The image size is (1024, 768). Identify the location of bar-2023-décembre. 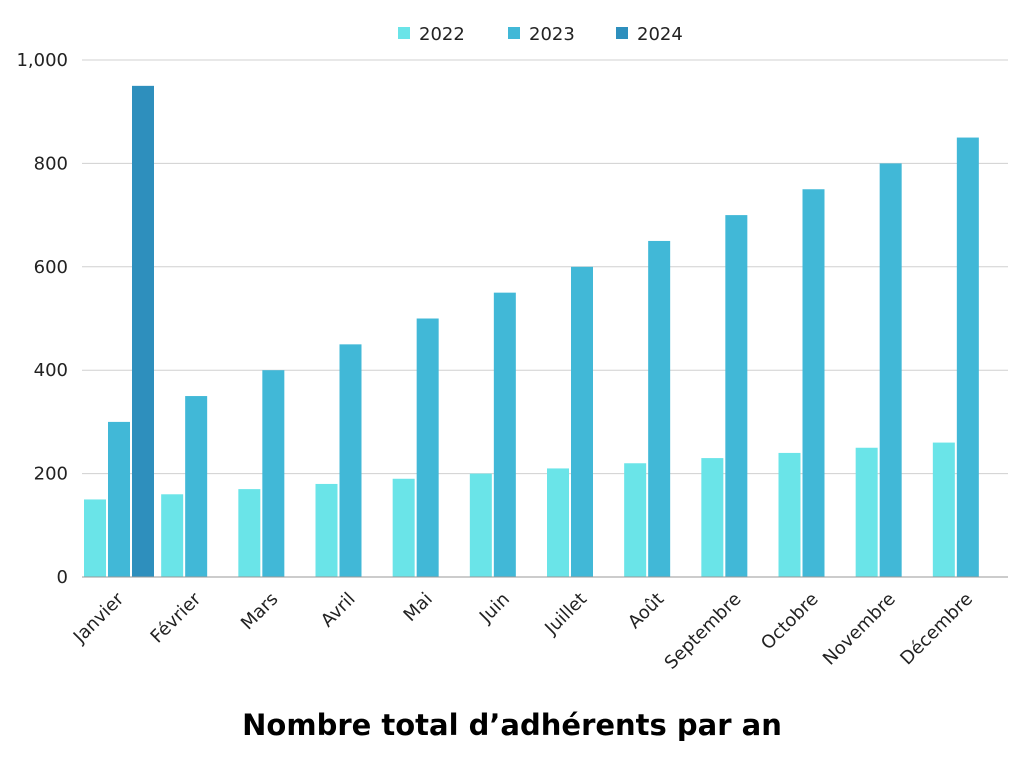
(967, 357).